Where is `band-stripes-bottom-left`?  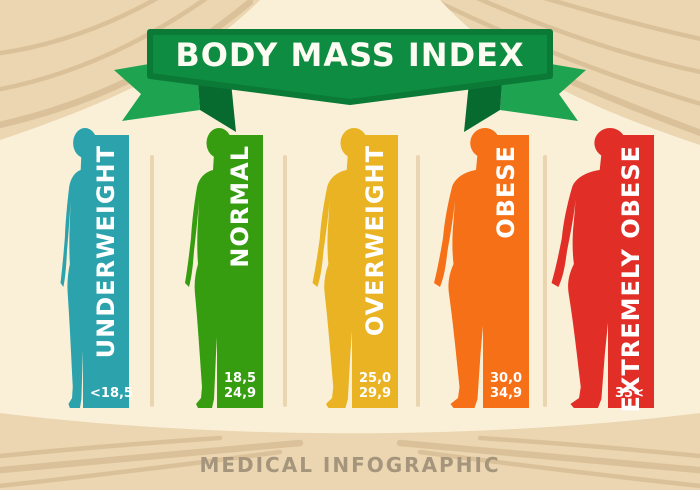
band-stripes-bottom-left is located at coordinates (152, 462).